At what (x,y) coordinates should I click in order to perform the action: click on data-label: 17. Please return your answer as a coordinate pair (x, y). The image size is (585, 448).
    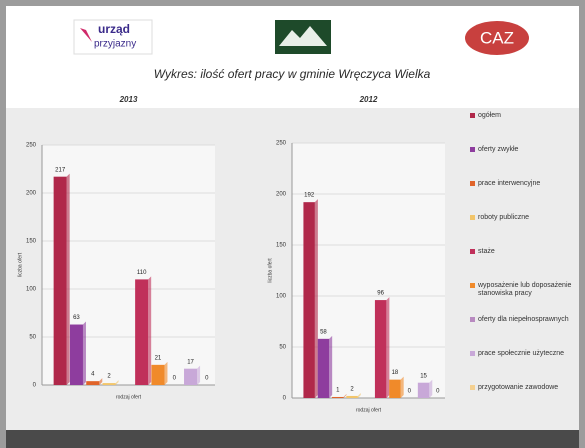
    Looking at the image, I should click on (190, 362).